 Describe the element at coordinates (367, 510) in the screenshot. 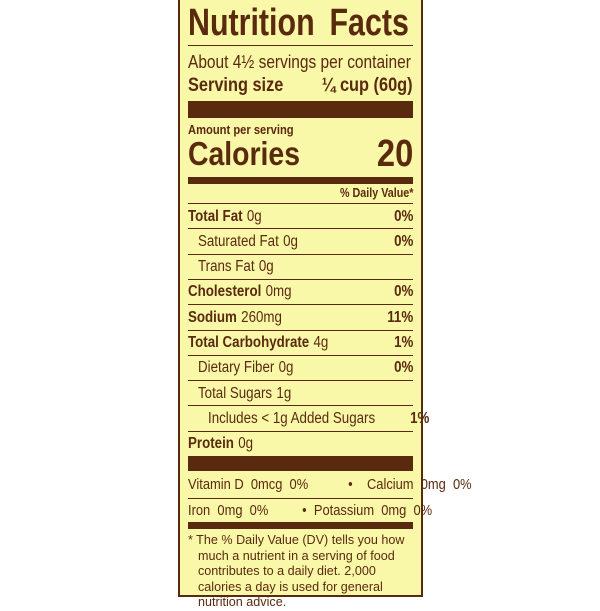

I see `potassium: • Potassium 0mg 0%` at that location.